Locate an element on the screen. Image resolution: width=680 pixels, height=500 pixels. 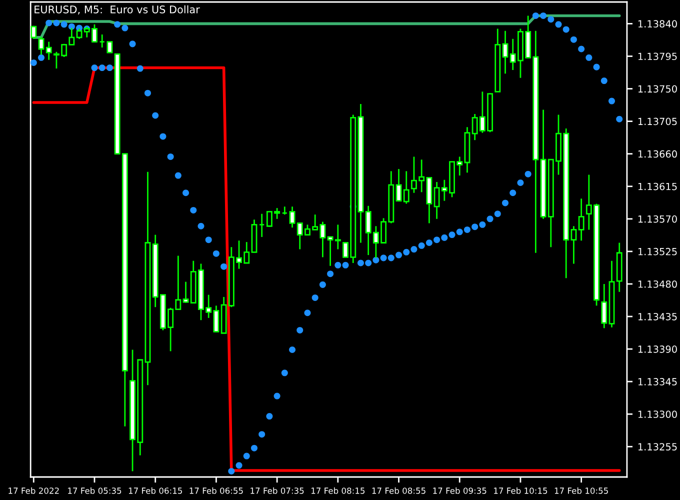
y-tick-label: 1.13570 is located at coordinates (657, 219).